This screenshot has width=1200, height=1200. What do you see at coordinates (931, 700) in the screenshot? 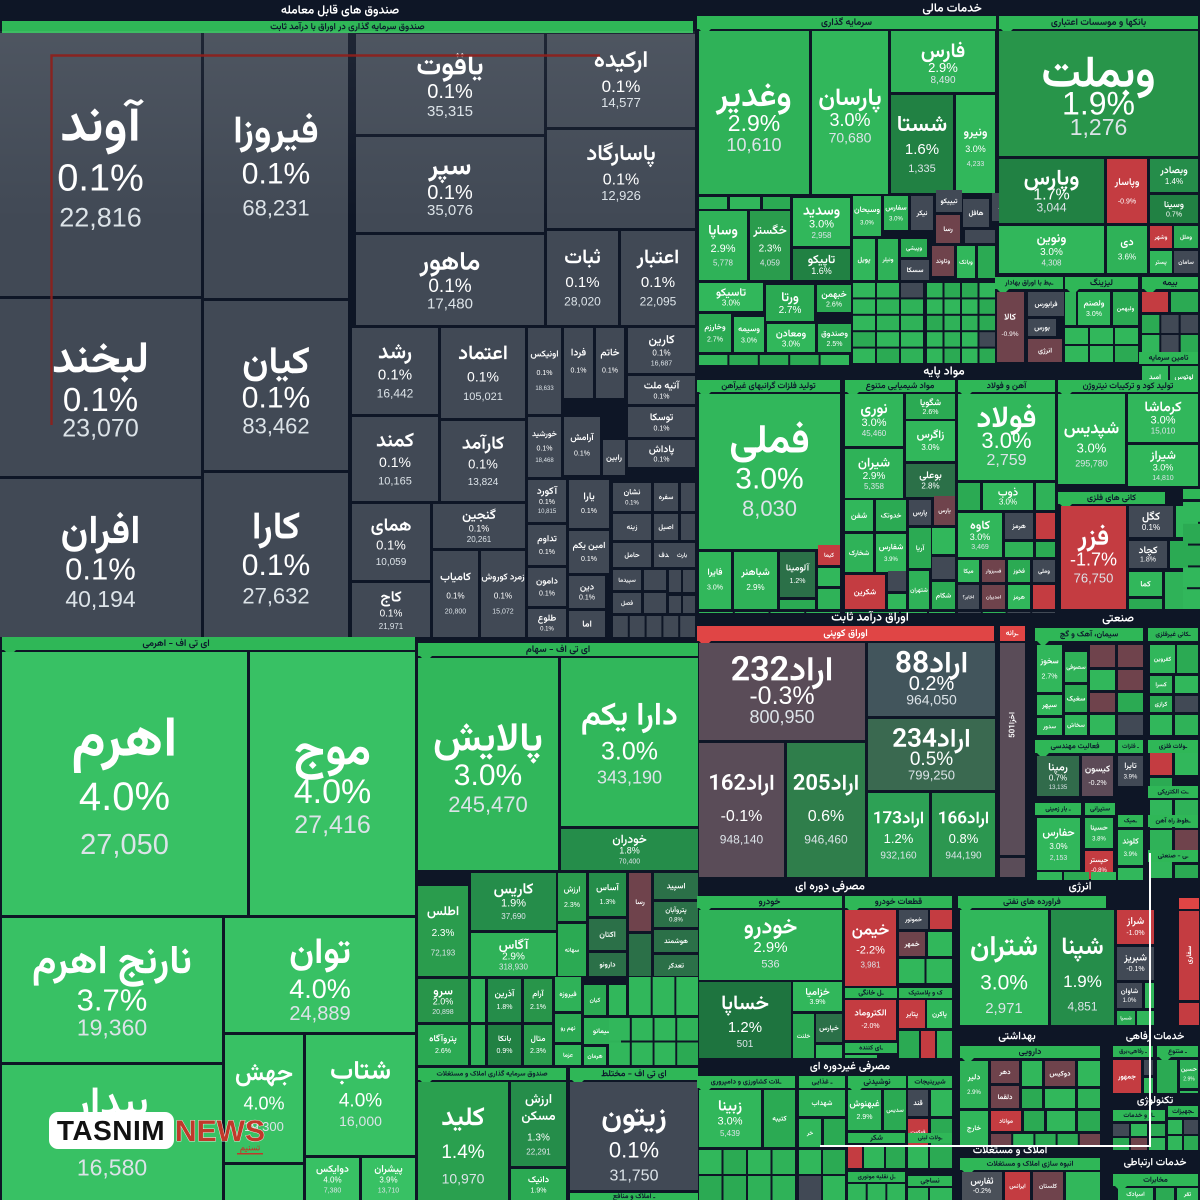
I see `svg-text: 964,050` at bounding box center [931, 700].